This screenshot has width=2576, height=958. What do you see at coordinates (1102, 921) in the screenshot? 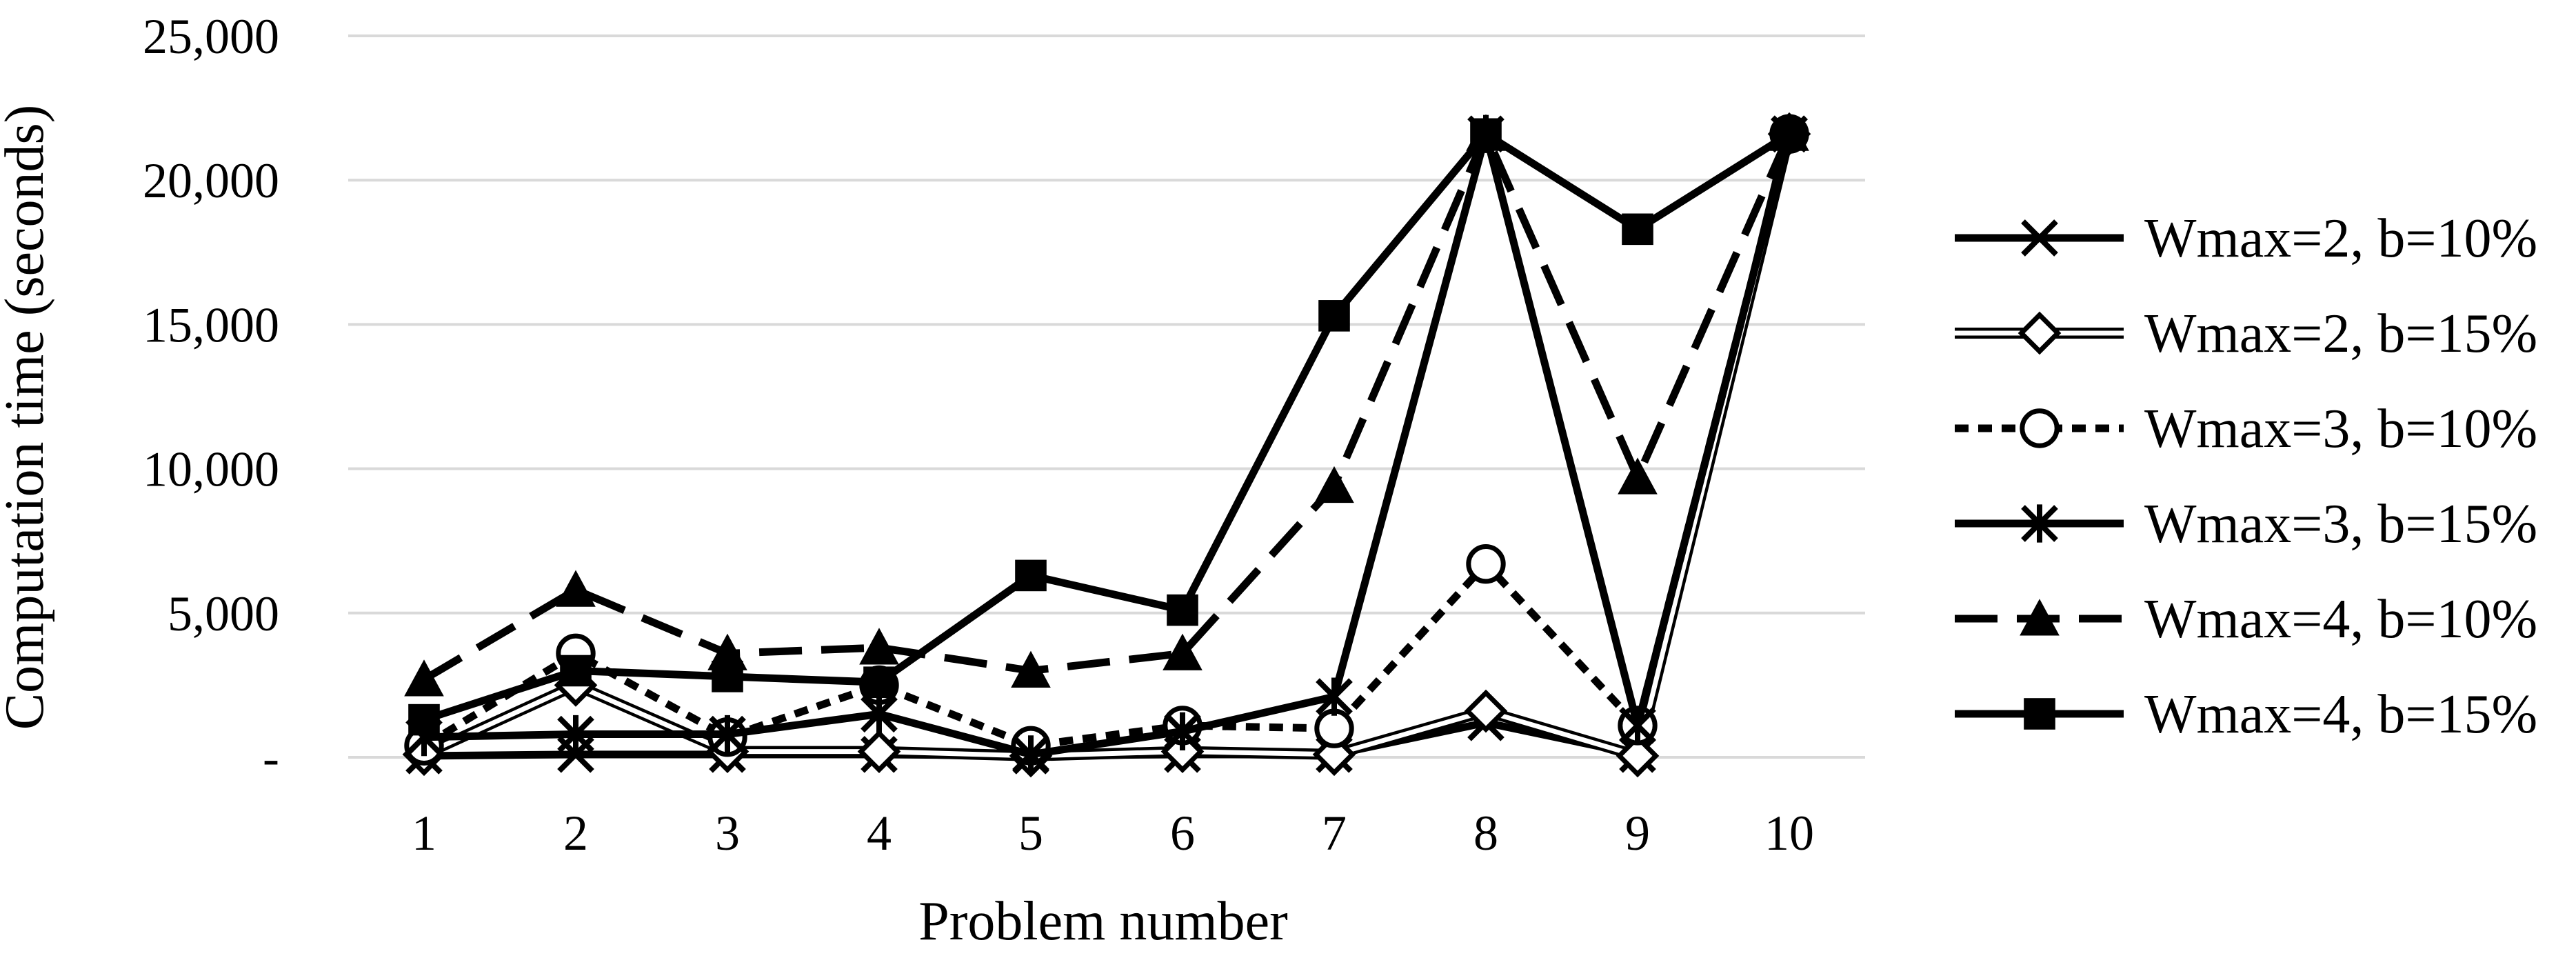
I see `x-axis-title: Problem number` at bounding box center [1102, 921].